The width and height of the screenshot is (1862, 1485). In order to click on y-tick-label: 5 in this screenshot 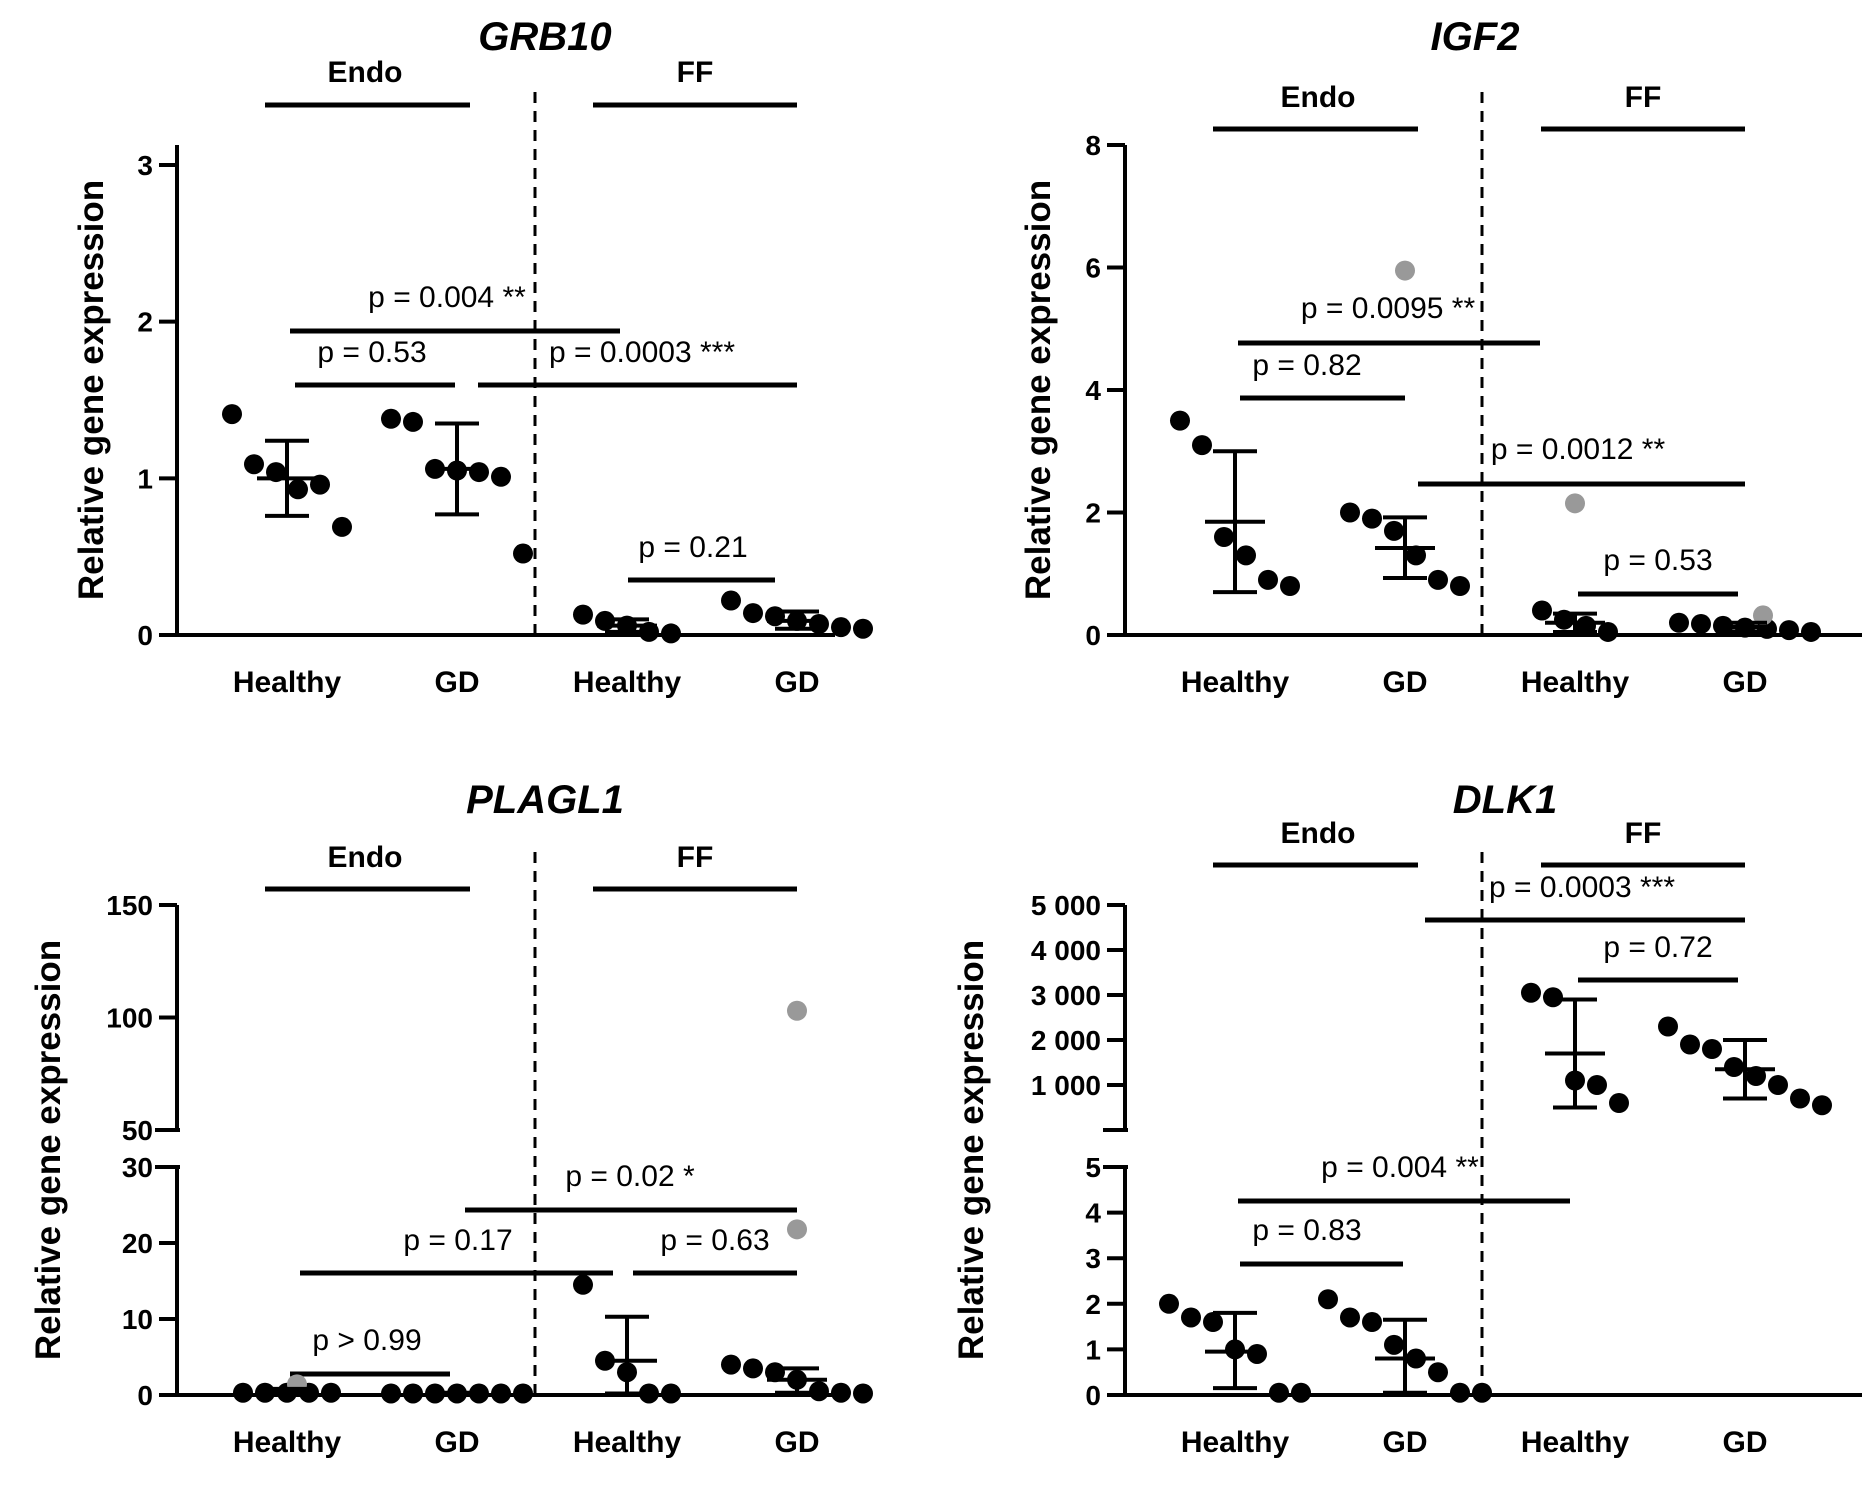, I will do `click(1093, 1167)`.